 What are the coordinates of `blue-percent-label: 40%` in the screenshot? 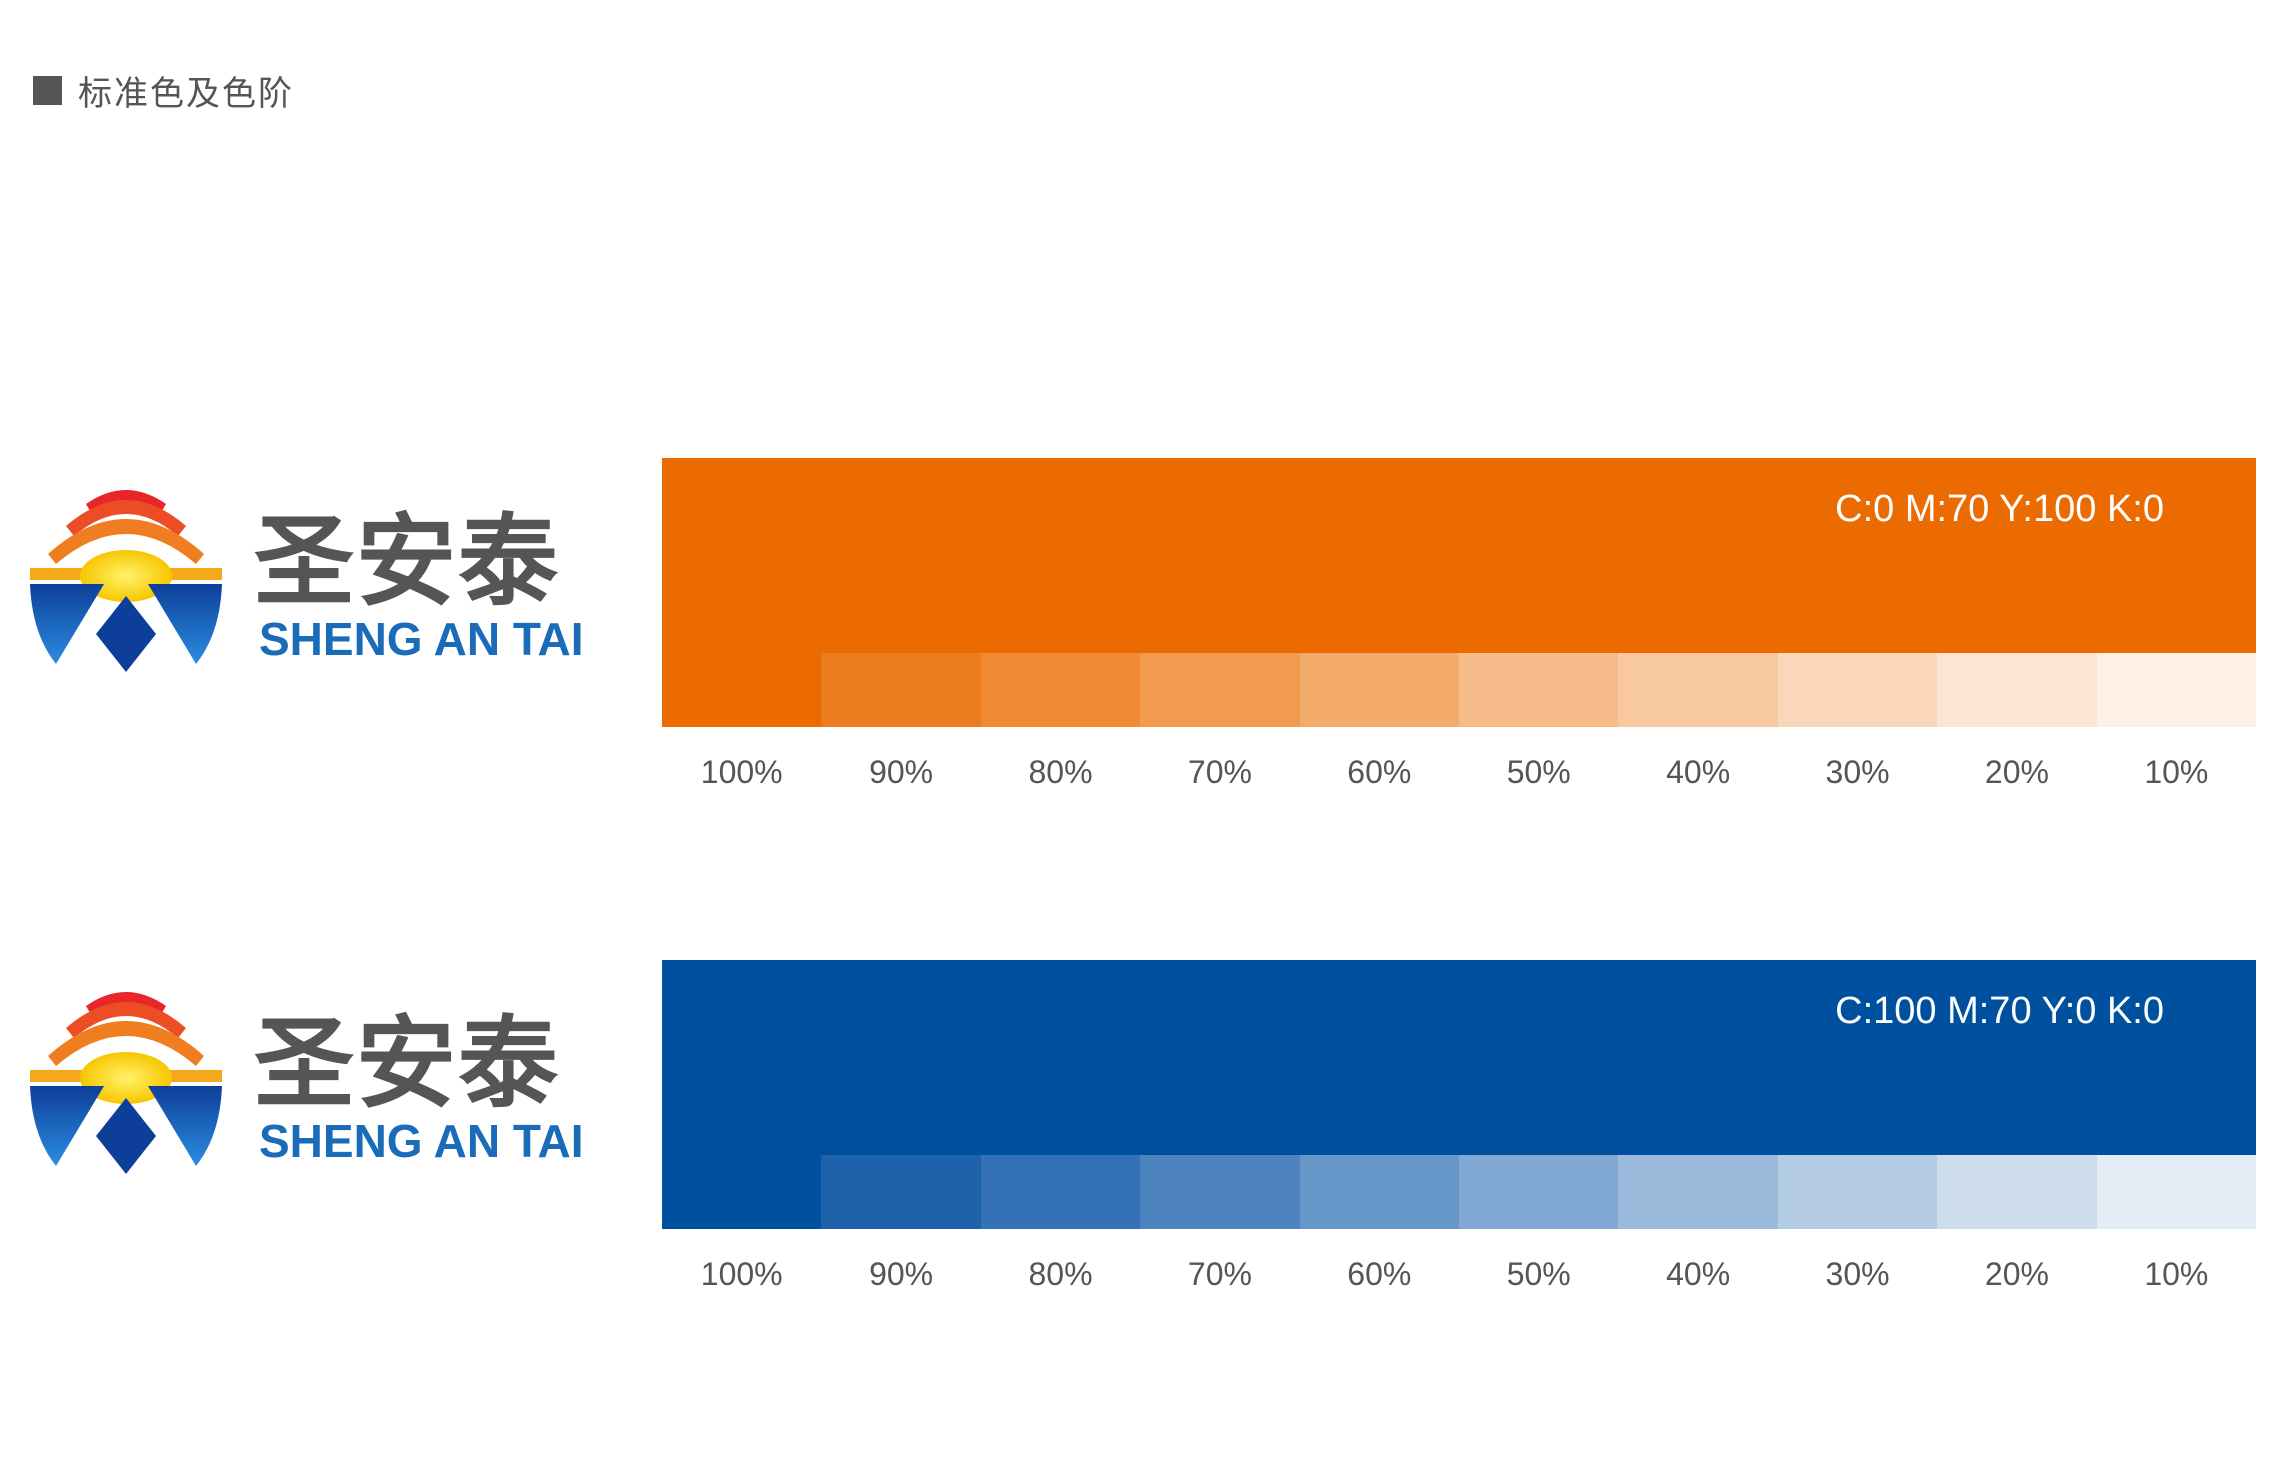 It's located at (1698, 1274).